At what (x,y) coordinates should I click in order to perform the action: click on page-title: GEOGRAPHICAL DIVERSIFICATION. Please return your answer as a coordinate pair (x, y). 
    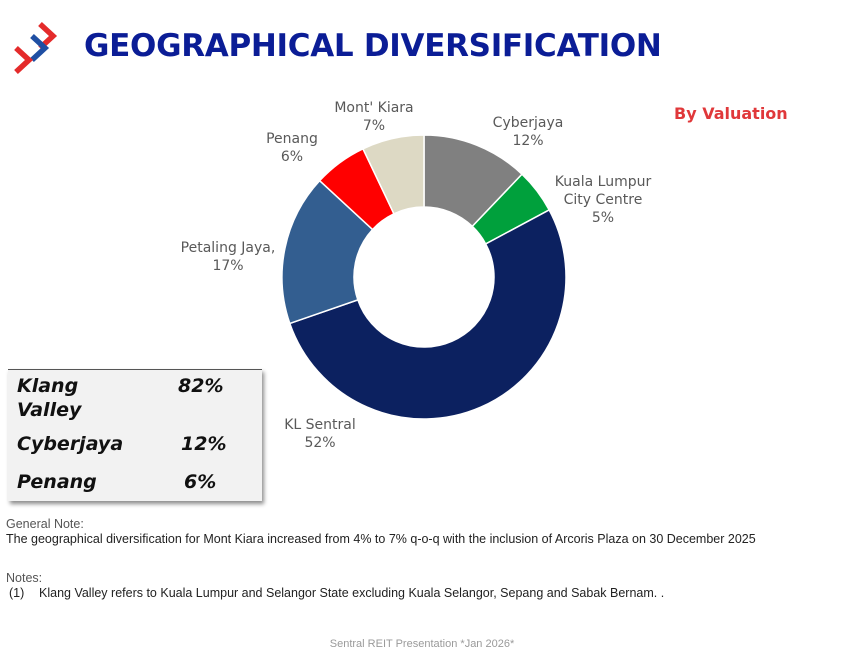
    Looking at the image, I should click on (373, 46).